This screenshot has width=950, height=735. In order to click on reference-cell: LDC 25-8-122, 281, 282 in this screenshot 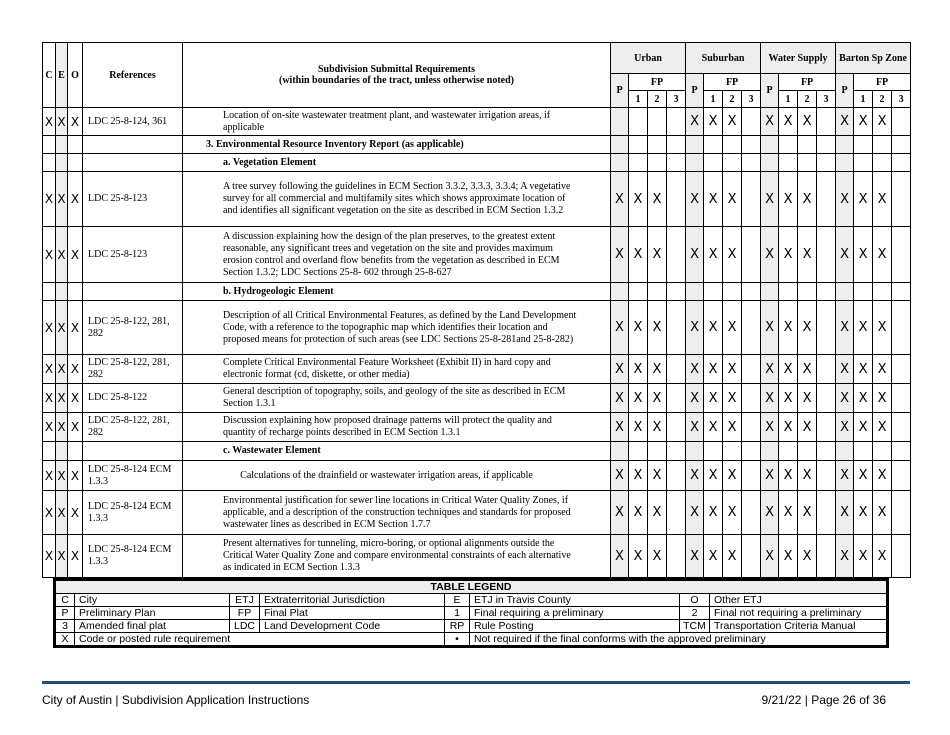, I will do `click(132, 427)`.